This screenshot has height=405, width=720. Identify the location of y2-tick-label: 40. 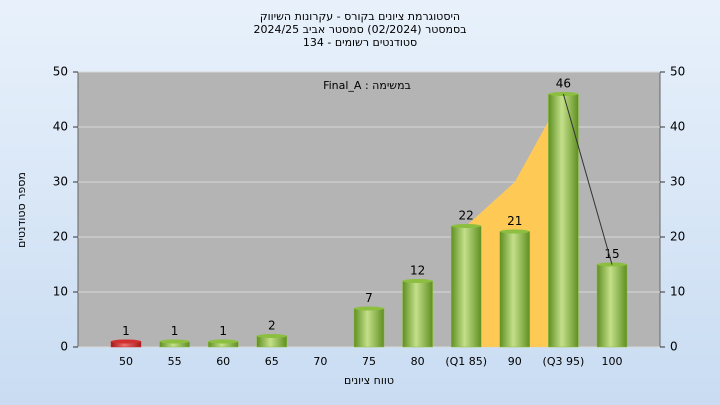
(677, 127).